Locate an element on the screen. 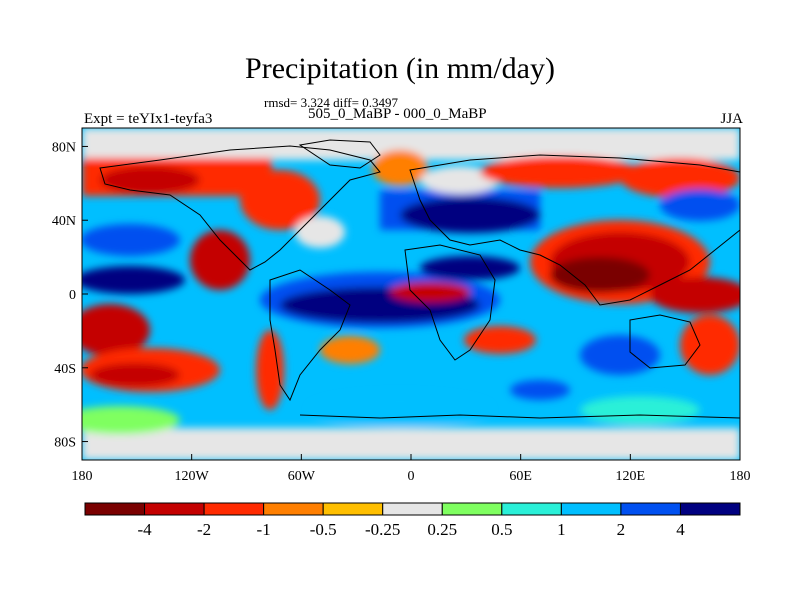 Image resolution: width=800 pixels, height=600 pixels. colorbar-label: -4 is located at coordinates (144, 529).